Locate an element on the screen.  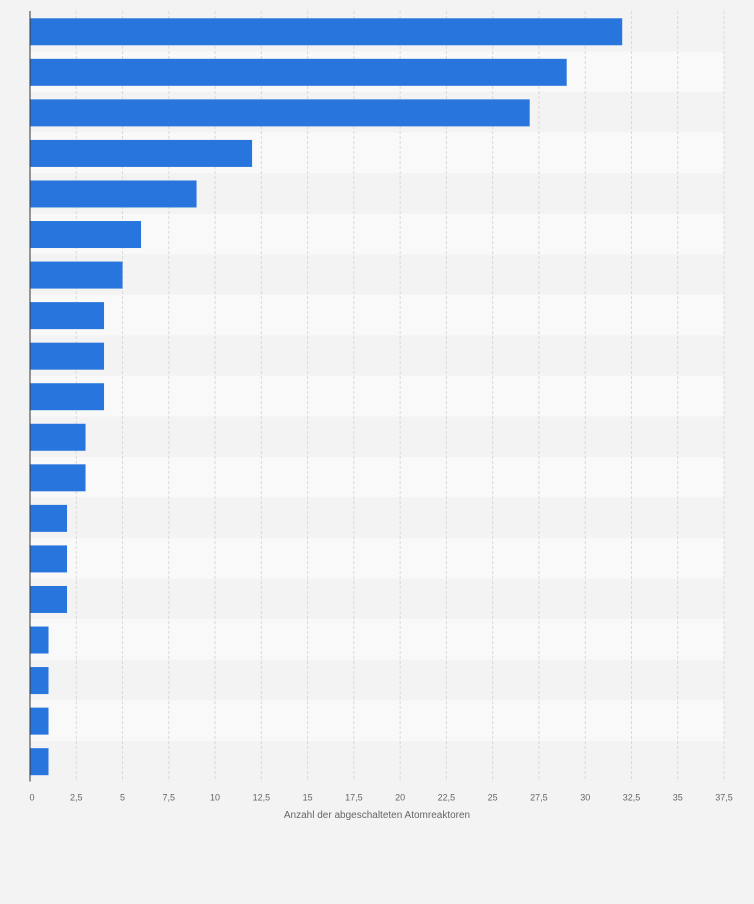
tick-label: 35 is located at coordinates (678, 797).